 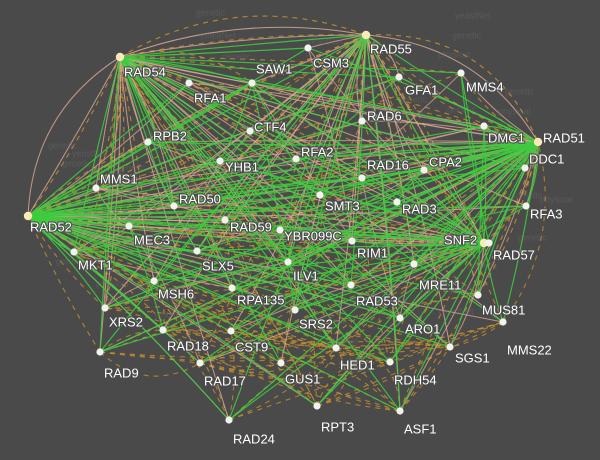 I want to click on graph-node-label: RAD57, so click(x=514, y=254).